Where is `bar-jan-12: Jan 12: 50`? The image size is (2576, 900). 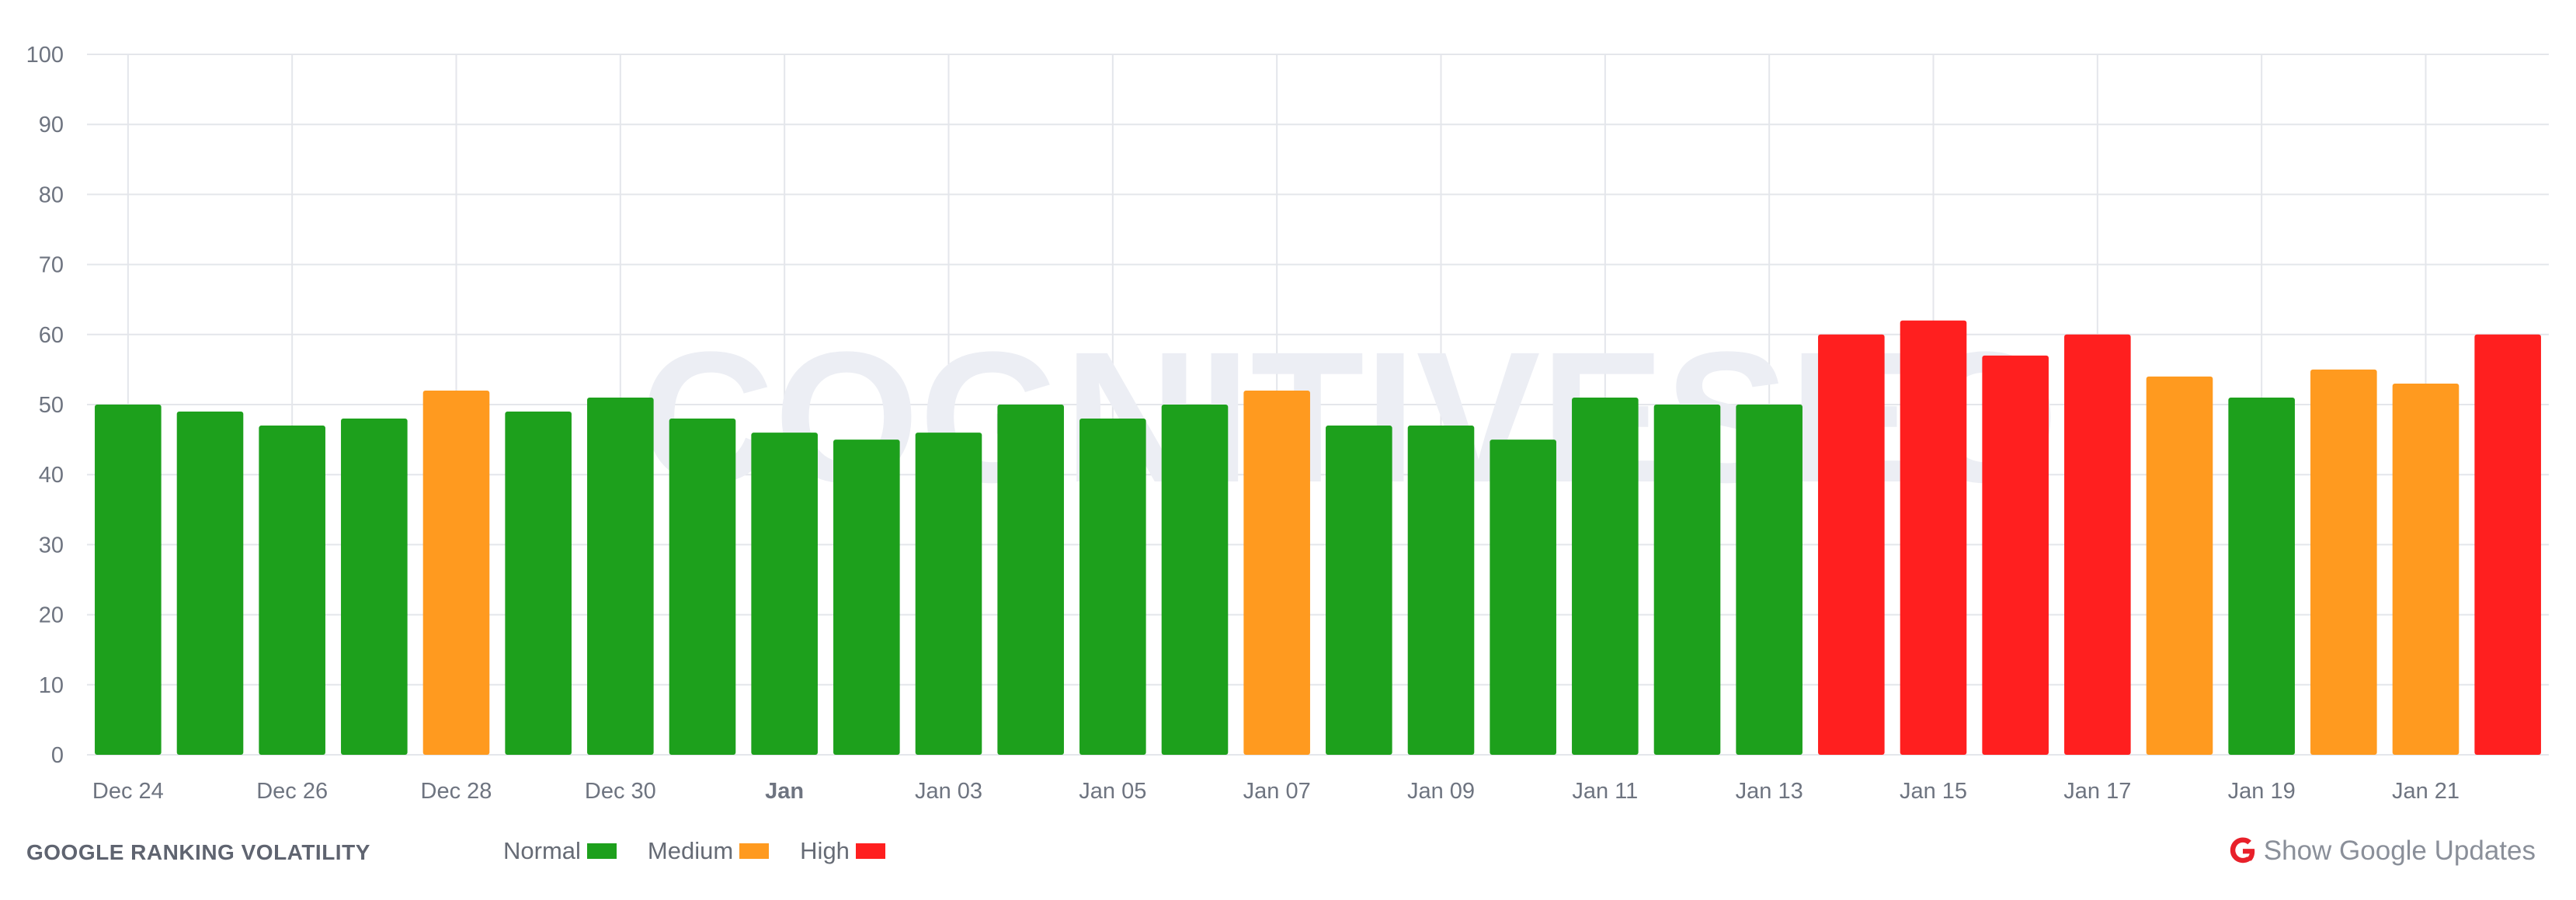 bar-jan-12: Jan 12: 50 is located at coordinates (1687, 580).